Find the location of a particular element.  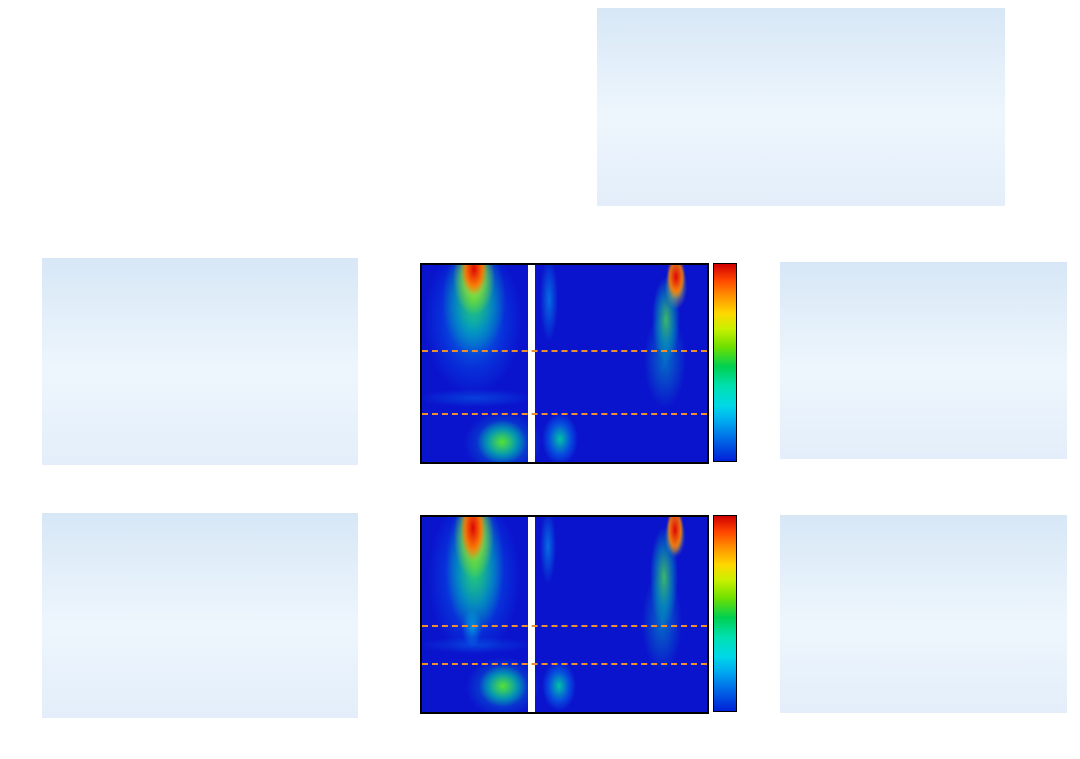

panel-d-xrd-stack is located at coordinates (197, 624).